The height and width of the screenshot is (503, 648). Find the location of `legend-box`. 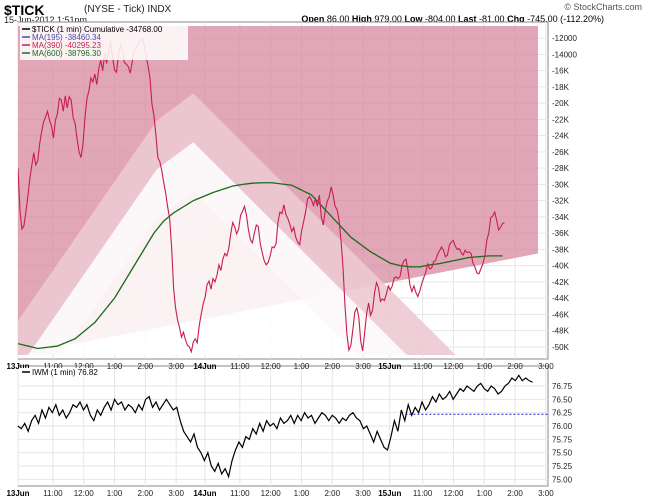

legend-box is located at coordinates (104, 42).